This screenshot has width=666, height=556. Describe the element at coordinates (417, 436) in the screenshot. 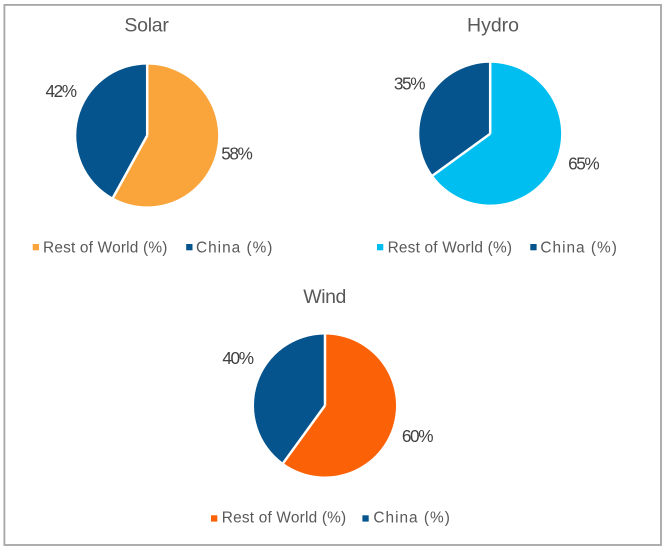

I see `svg-text: 60%` at that location.